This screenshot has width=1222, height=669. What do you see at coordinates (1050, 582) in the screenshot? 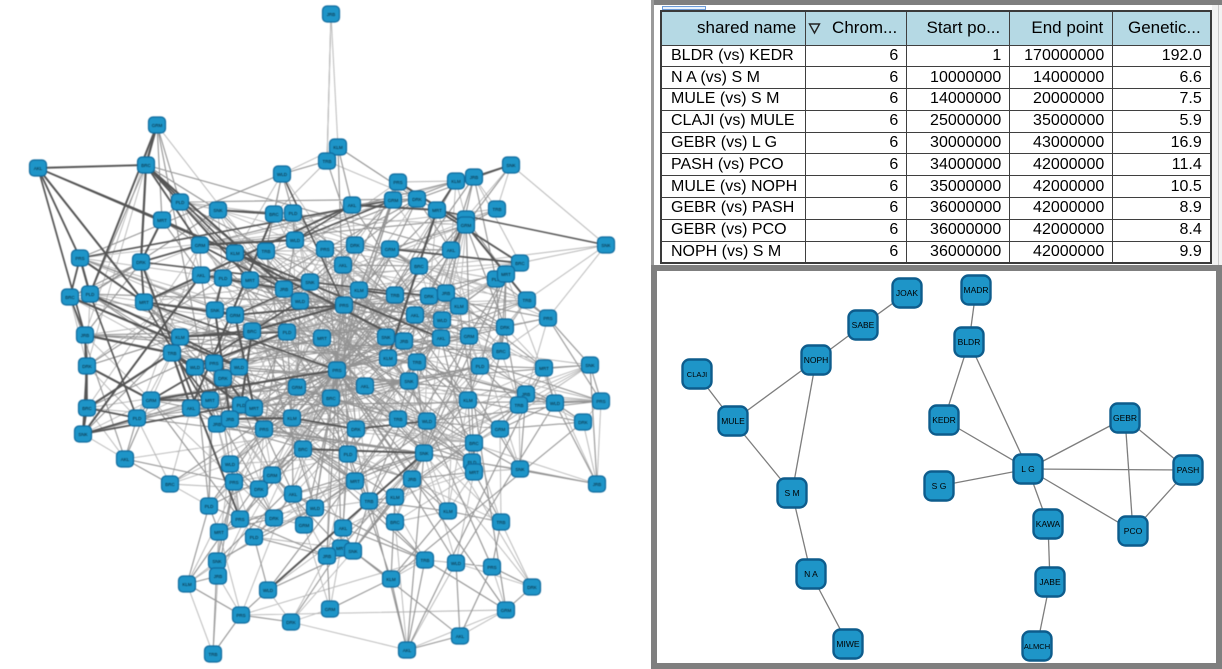
I see `svg-text: JABE` at bounding box center [1050, 582].